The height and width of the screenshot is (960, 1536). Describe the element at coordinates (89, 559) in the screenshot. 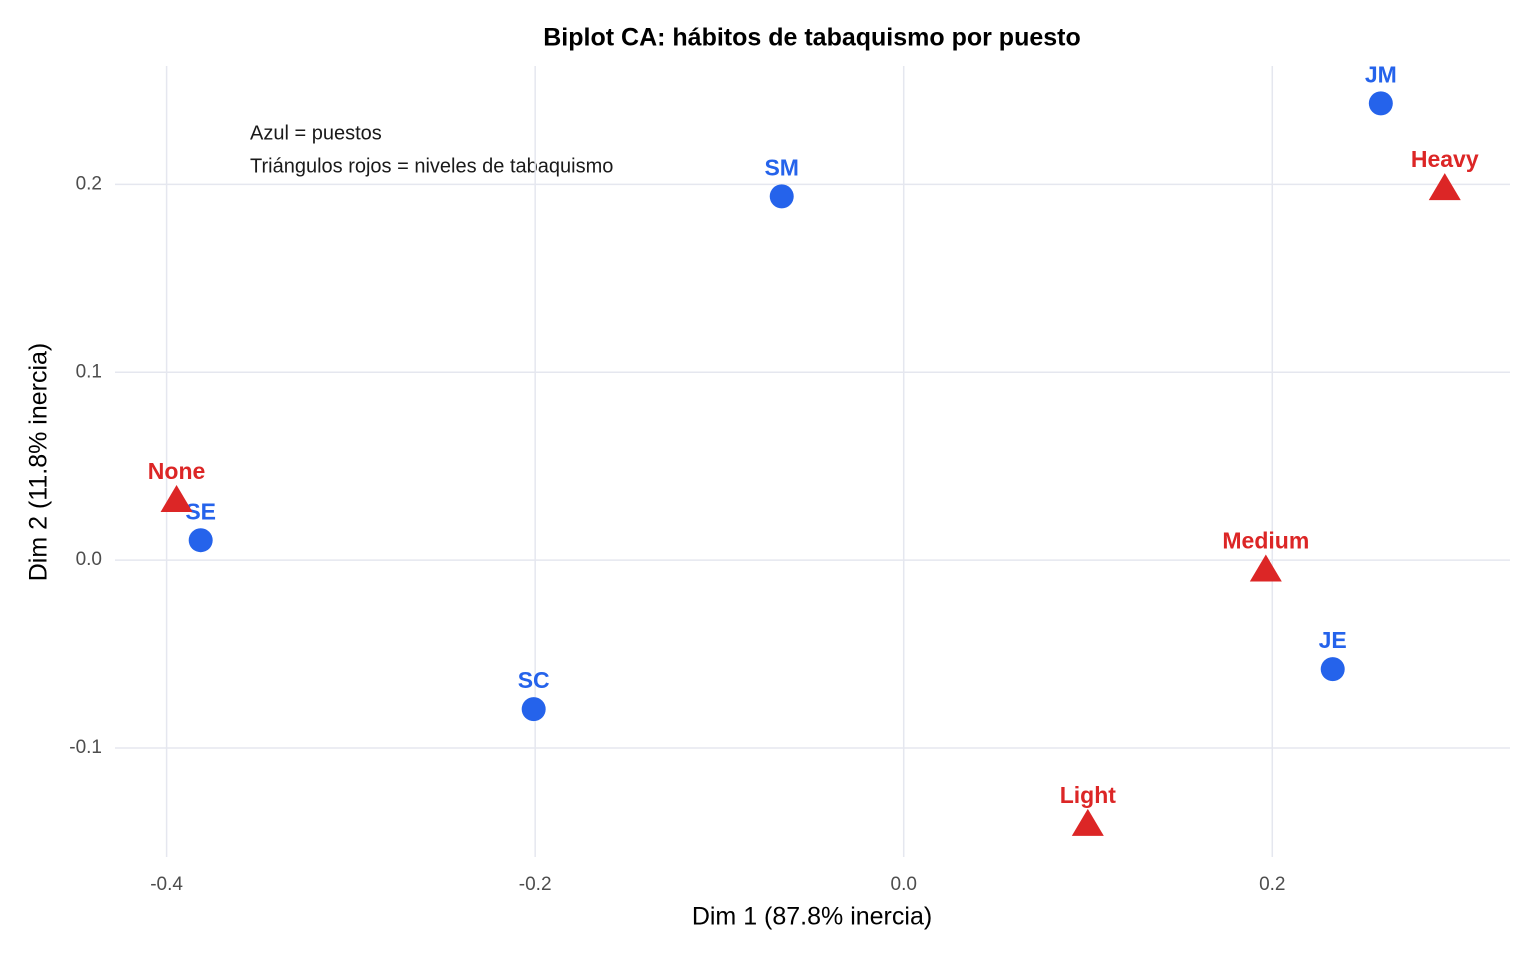

I see `y-tick-label: 0.0` at that location.